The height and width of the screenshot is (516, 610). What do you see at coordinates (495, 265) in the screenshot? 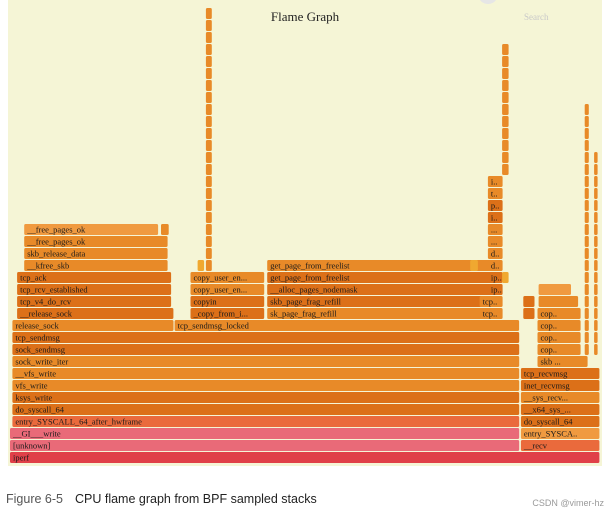
I see `flame-frame-rect: dev_queue_xmit` at bounding box center [495, 265].